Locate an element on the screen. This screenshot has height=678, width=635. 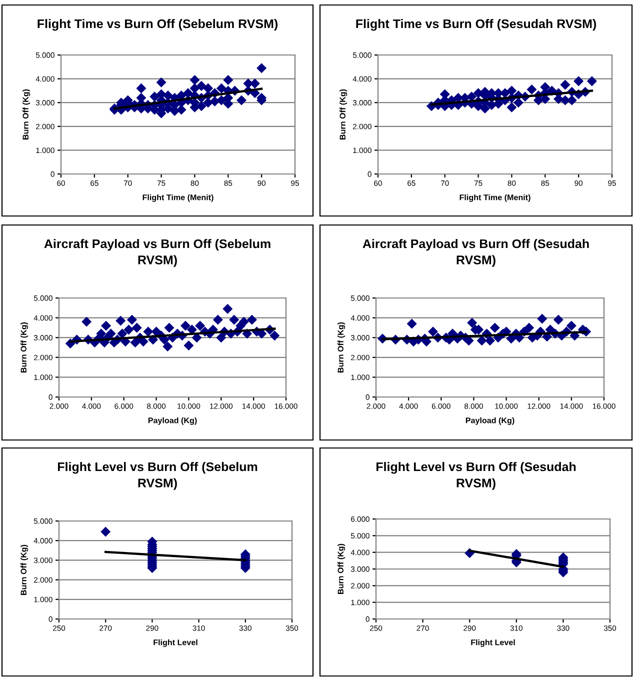
chart-title: Flight Time vs Burn Off (Sebelum RVSM) is located at coordinates (158, 25).